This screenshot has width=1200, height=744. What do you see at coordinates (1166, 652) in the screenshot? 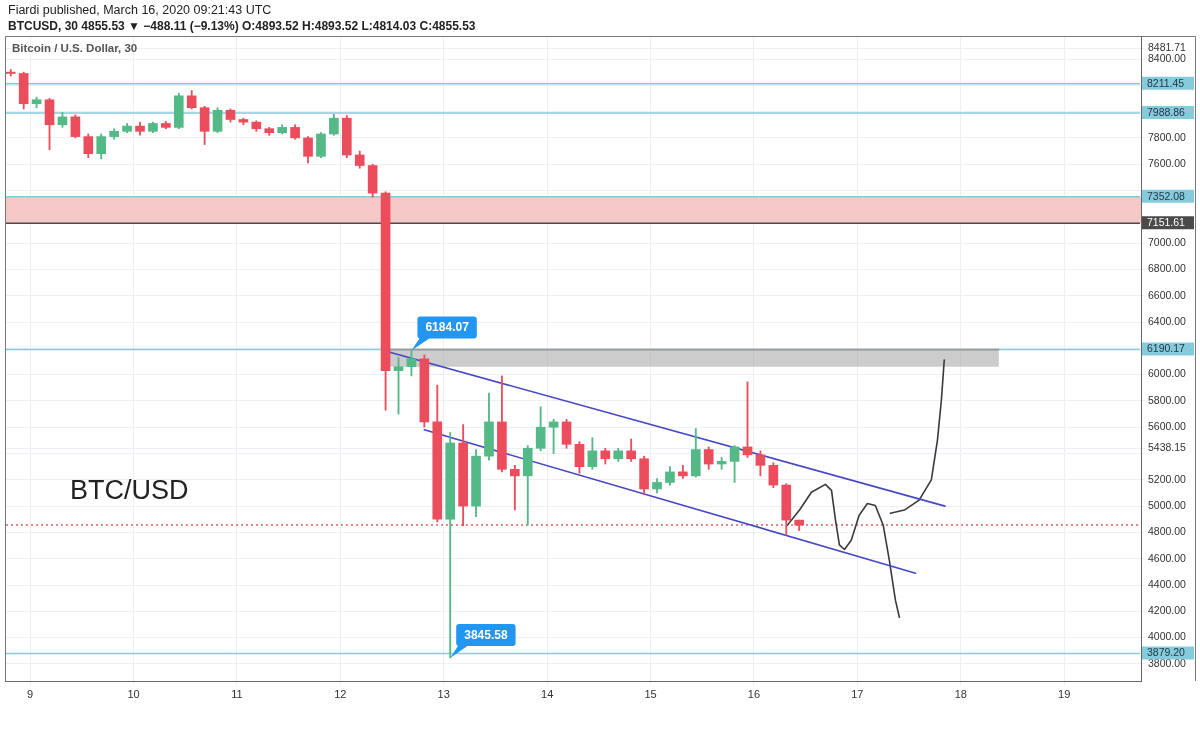
I see `ref-line-label: 3879.20` at bounding box center [1166, 652].